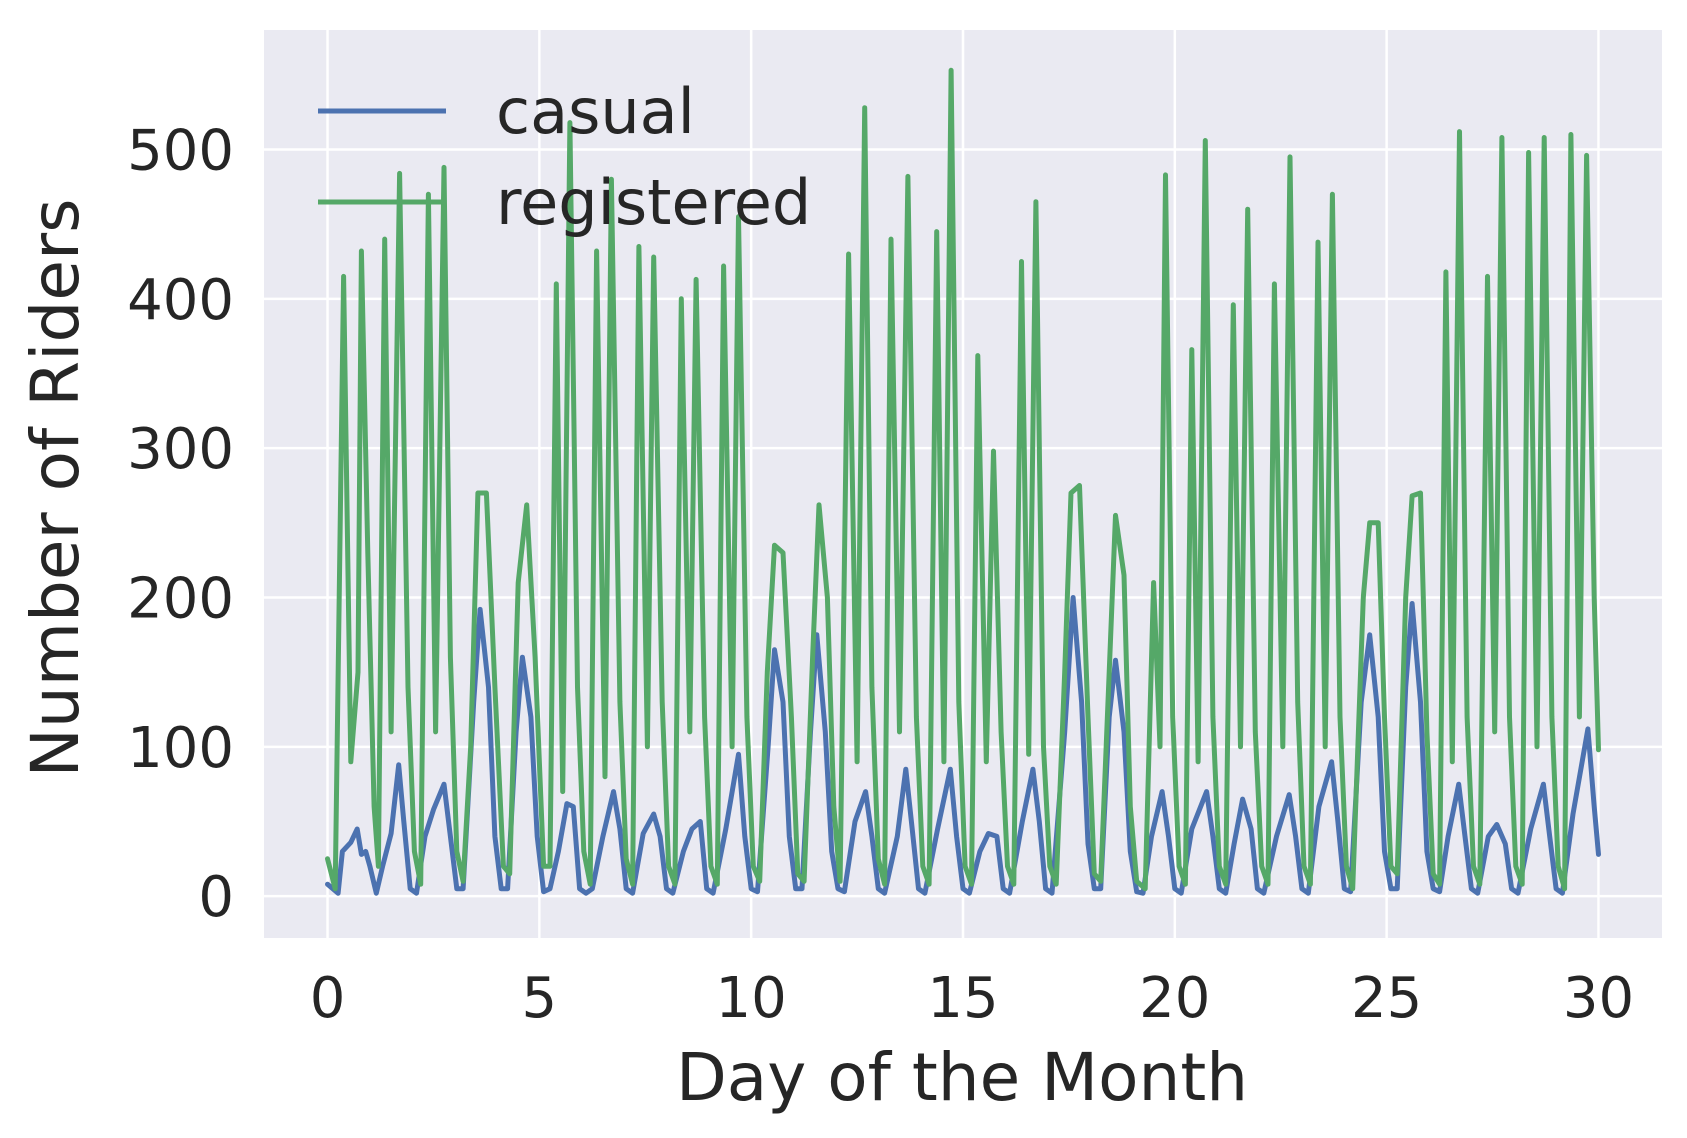 The width and height of the screenshot is (1687, 1138). I want to click on y-tick-label: 400, so click(180, 300).